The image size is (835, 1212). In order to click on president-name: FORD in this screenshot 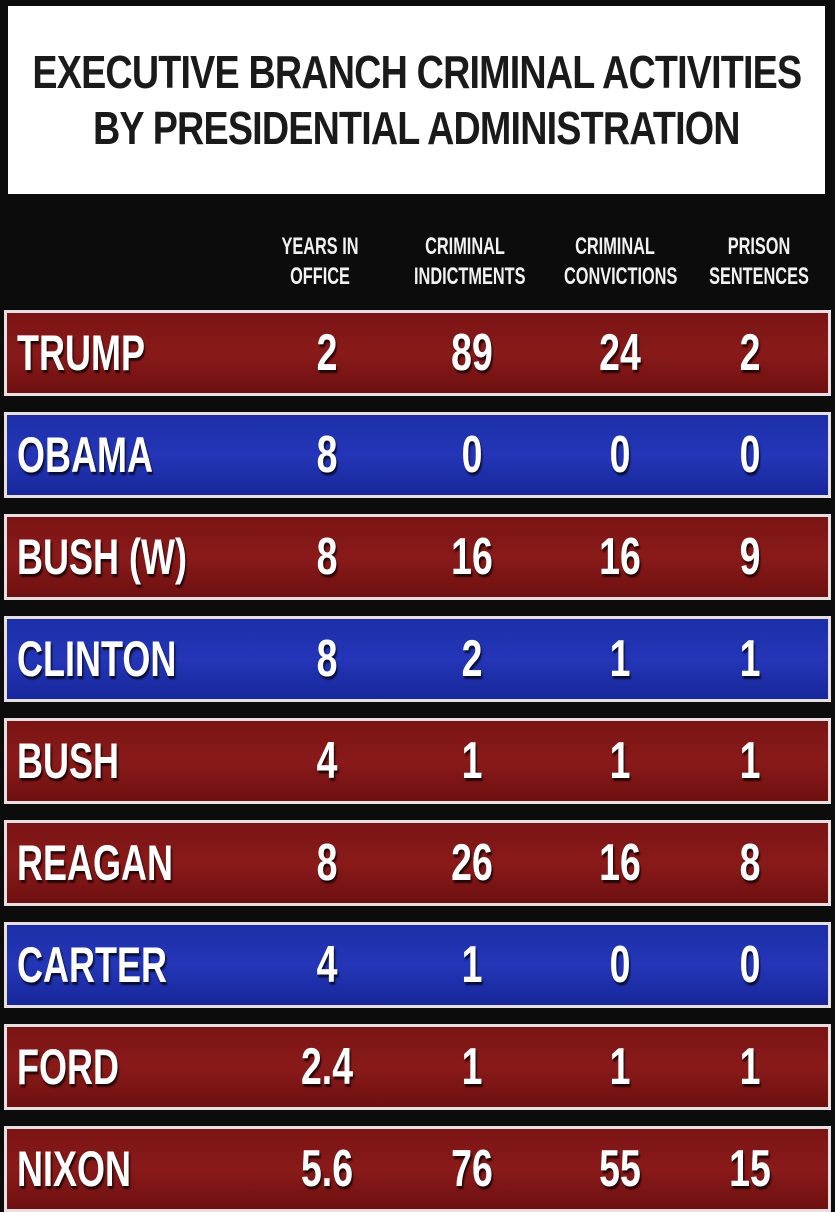, I will do `click(68, 1067)`.